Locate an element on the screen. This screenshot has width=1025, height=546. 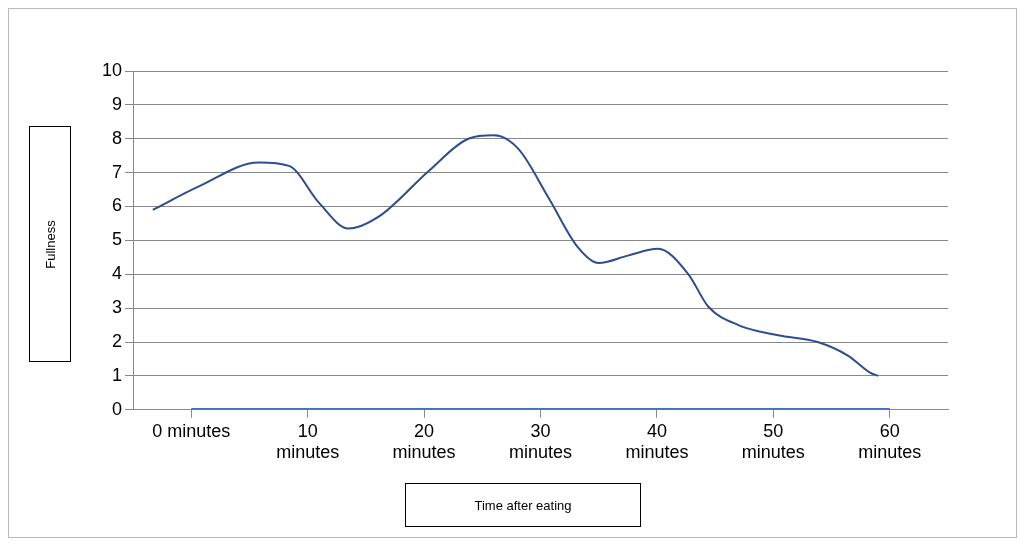
x-tick-label: 20 minutes is located at coordinates (424, 441).